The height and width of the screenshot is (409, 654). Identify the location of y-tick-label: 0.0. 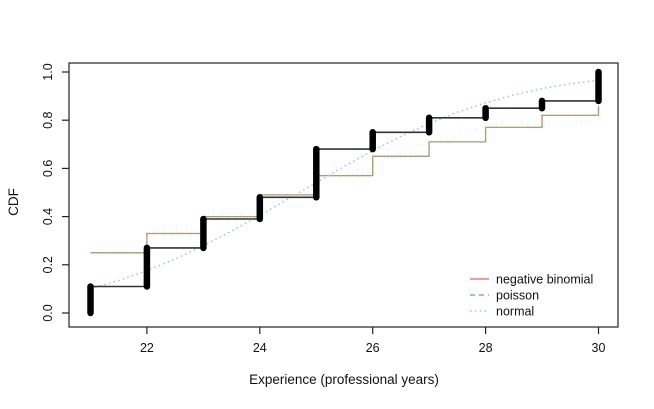
(48, 312).